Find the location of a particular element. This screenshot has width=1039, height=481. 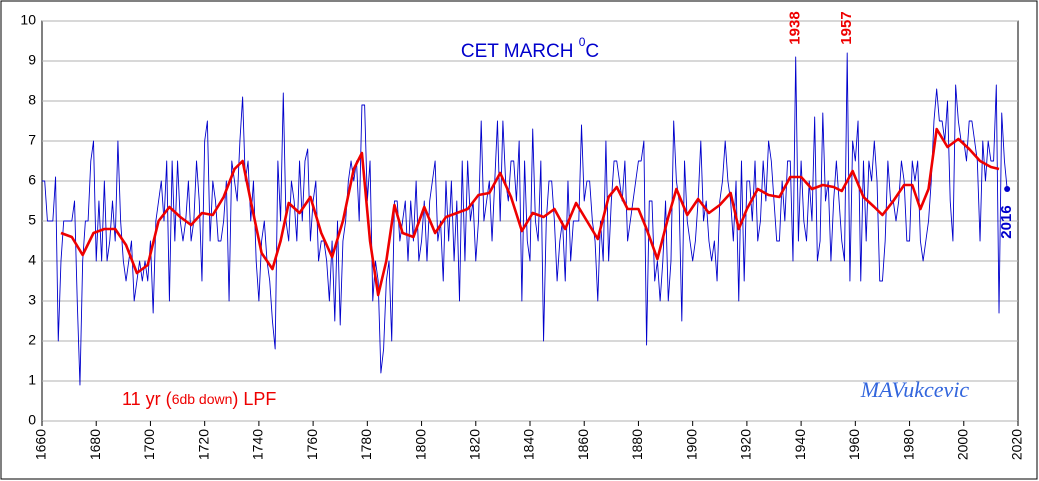

y-tick-label: 9 is located at coordinates (32, 60).